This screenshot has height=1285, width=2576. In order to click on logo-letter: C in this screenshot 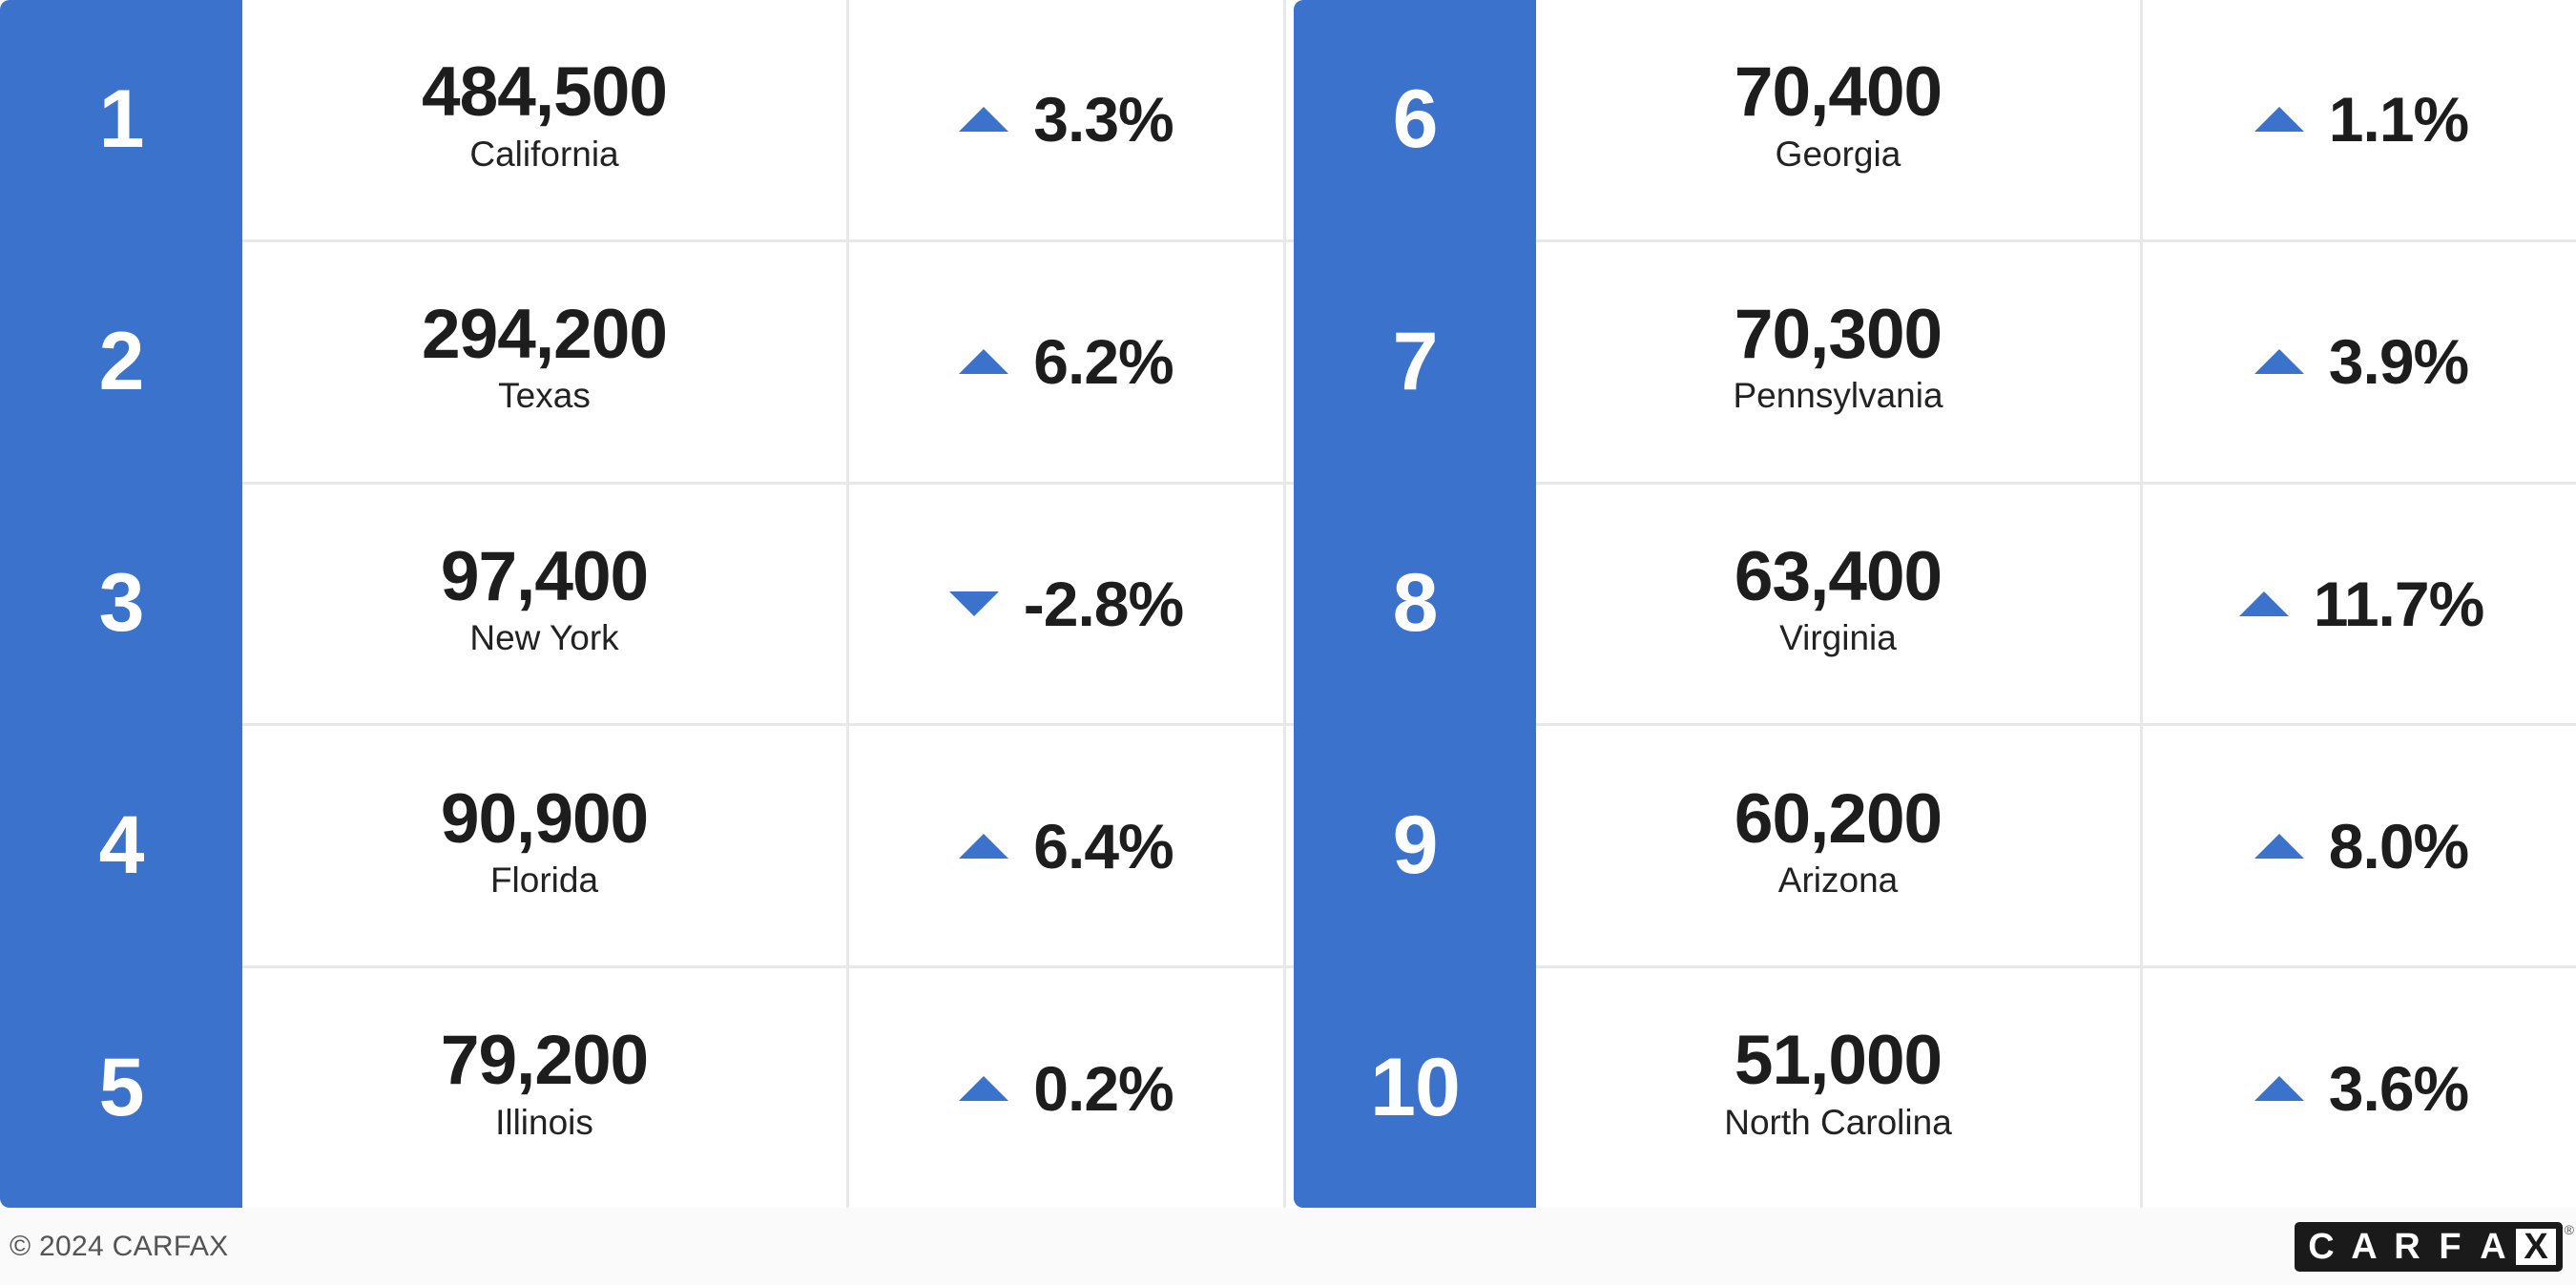, I will do `click(2321, 1246)`.